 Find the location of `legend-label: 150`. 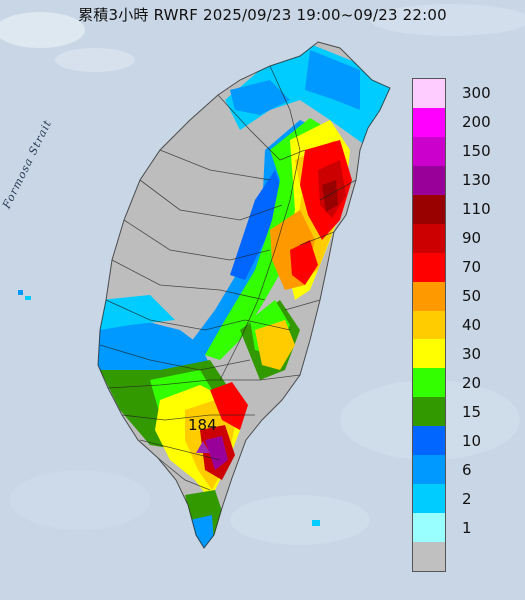

legend-label: 150 is located at coordinates (476, 150).